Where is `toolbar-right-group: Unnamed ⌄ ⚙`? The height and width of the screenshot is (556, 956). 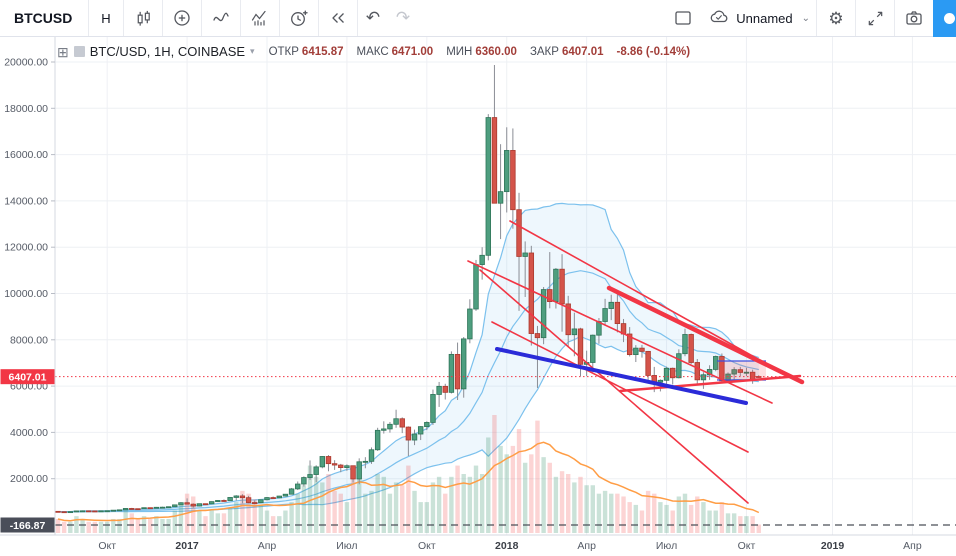
toolbar-right-group: Unnamed ⌄ ⚙ is located at coordinates (810, 18).